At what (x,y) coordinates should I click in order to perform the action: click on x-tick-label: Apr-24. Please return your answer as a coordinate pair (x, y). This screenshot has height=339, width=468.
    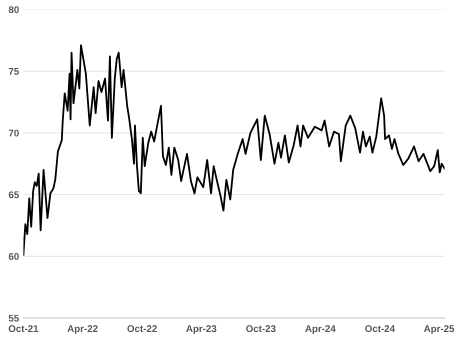
    Looking at the image, I should click on (320, 329).